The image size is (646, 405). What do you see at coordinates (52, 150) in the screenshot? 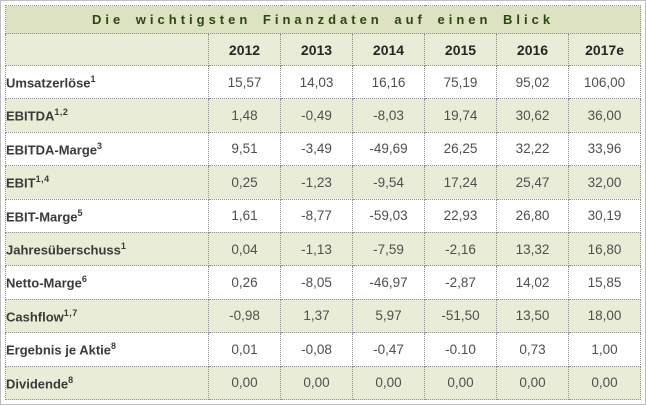
I see `row-label-text: EBITDA-Marge` at bounding box center [52, 150].